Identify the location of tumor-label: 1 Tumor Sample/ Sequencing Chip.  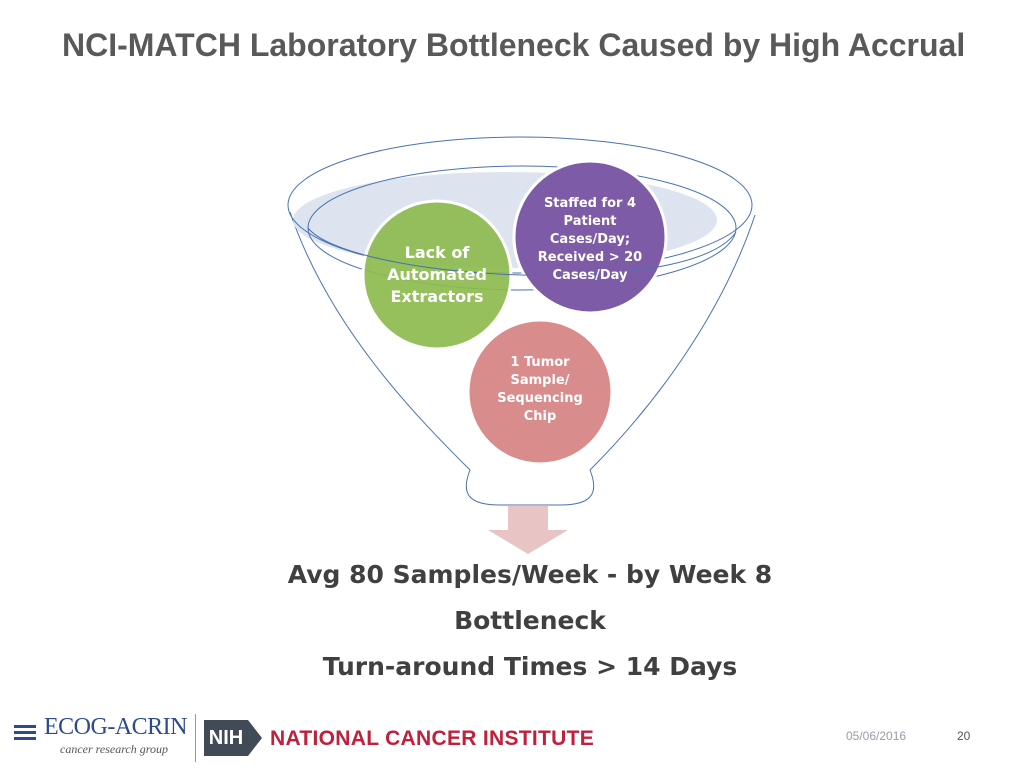
(540, 389).